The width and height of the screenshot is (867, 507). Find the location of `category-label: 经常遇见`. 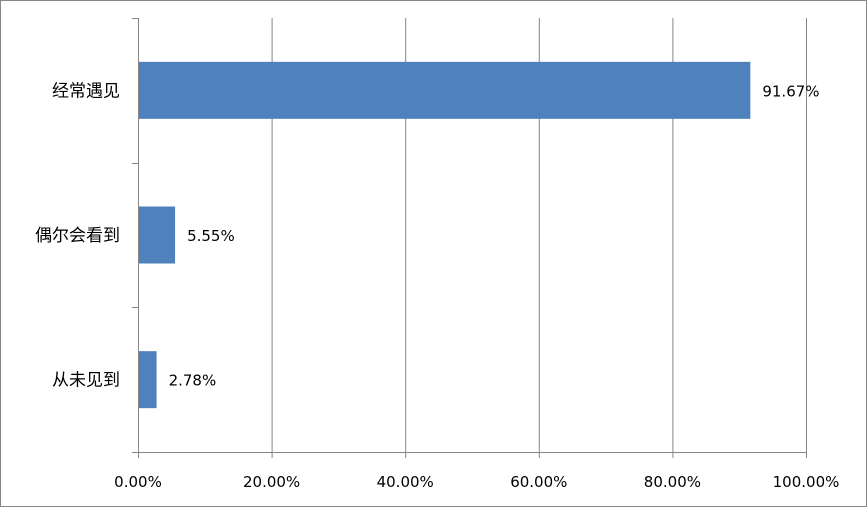

category-label: 经常遇见 is located at coordinates (86, 91).